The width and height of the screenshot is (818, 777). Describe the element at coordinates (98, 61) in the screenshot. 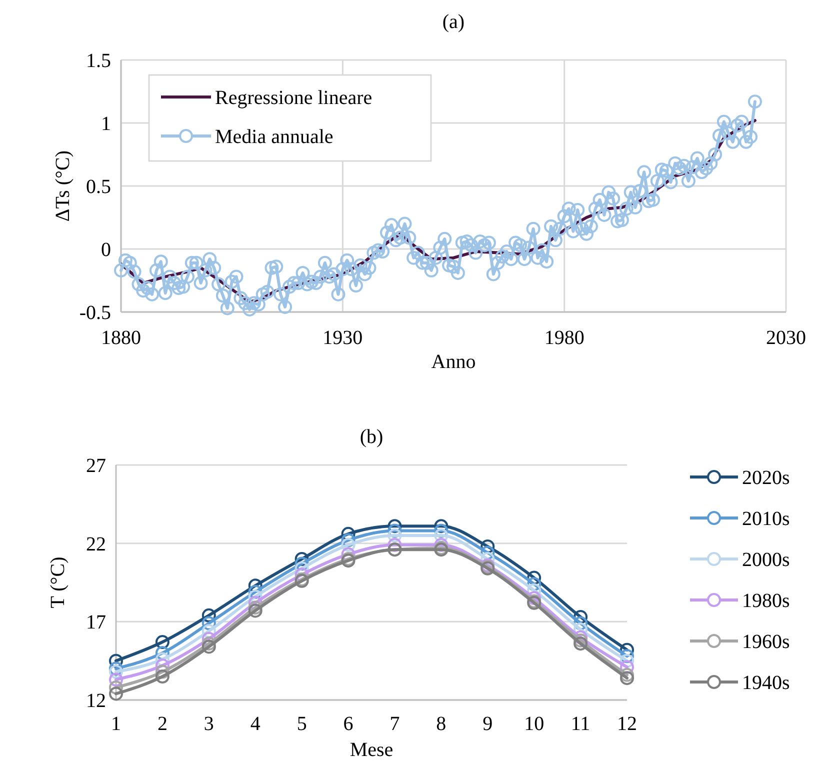

I see `y-tick-label: 1.5` at that location.